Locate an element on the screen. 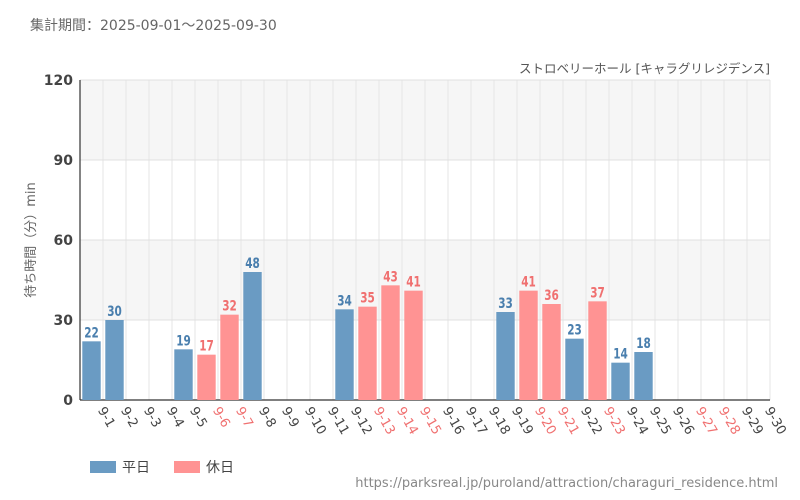  x-tick-label-9-4: 9-4 is located at coordinates (175, 418).